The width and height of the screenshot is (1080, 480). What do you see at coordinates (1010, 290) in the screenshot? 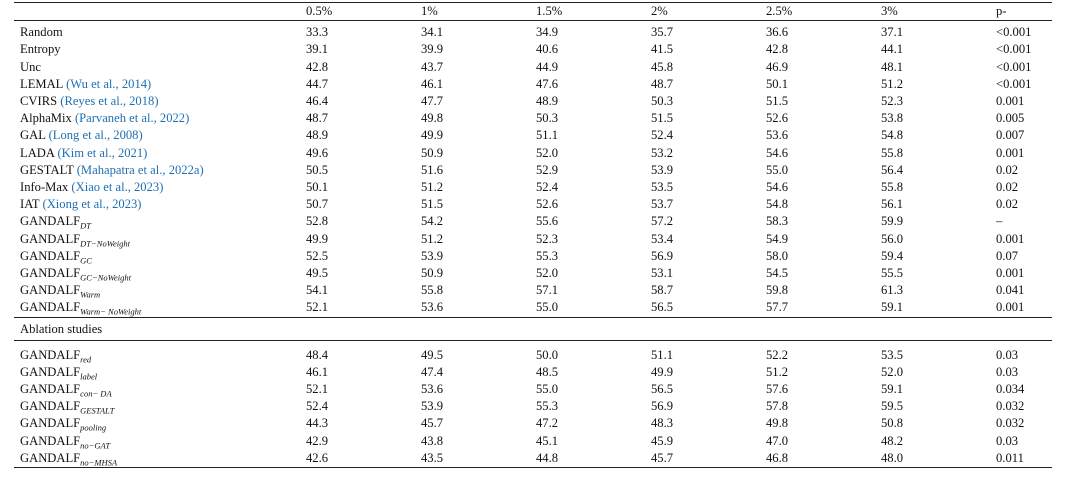
I see `p-value-cell: 0.041` at bounding box center [1010, 290].